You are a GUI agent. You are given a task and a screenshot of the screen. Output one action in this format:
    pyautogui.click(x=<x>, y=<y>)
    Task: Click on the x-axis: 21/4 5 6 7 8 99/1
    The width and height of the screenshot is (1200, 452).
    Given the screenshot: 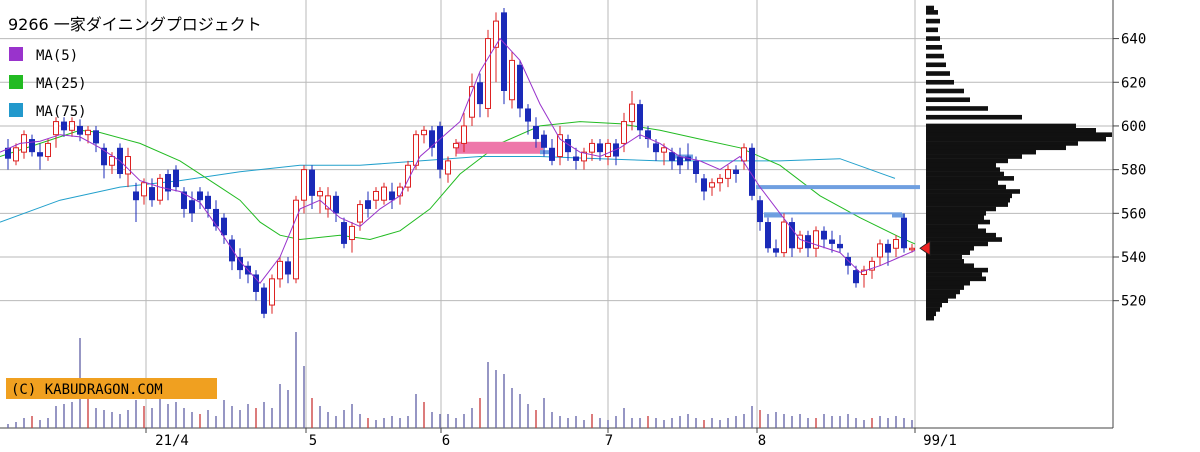 What is the action you would take?
    pyautogui.click(x=551, y=438)
    